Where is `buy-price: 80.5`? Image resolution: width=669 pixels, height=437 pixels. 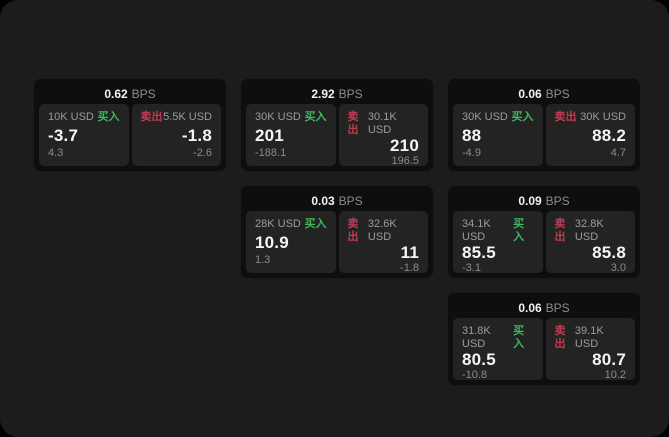 buy-price: 80.5 is located at coordinates (479, 359).